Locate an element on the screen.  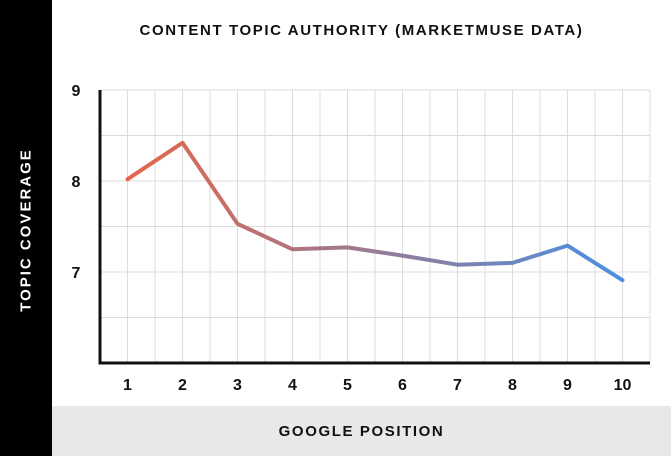
x-tick-label: 7 is located at coordinates (457, 385).